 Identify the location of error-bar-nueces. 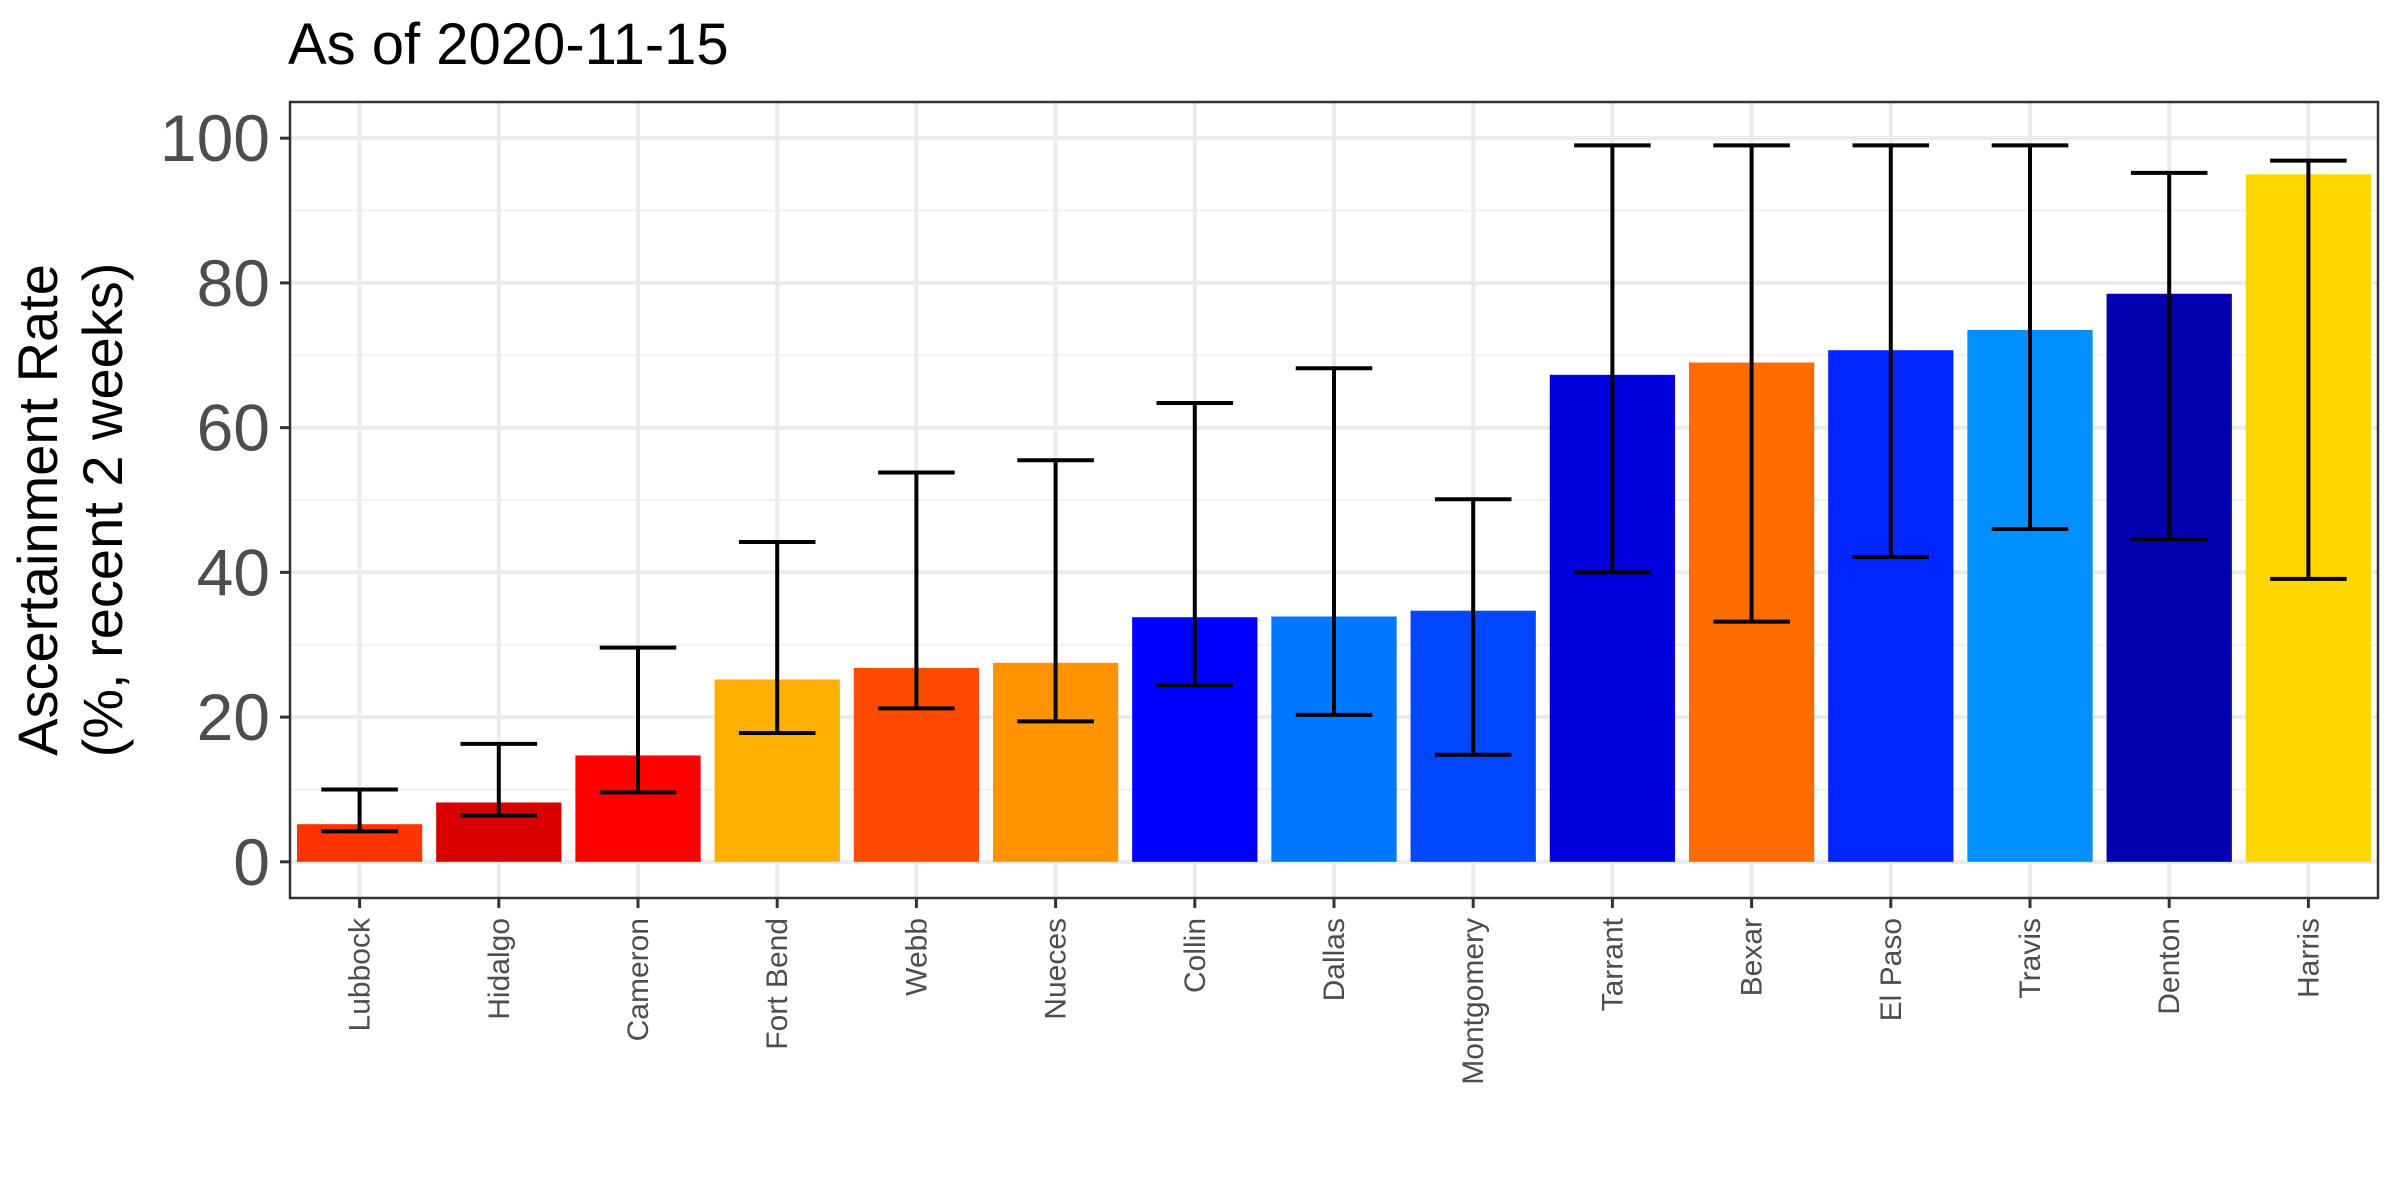
(1055, 591).